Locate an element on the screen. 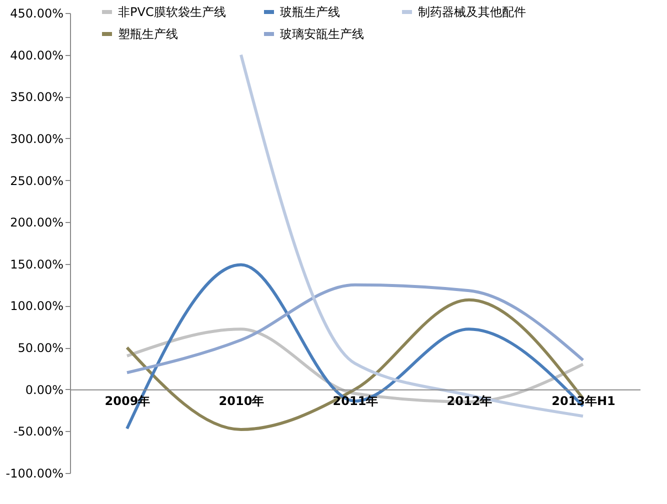  x-tick-label: 2012年 is located at coordinates (469, 401).